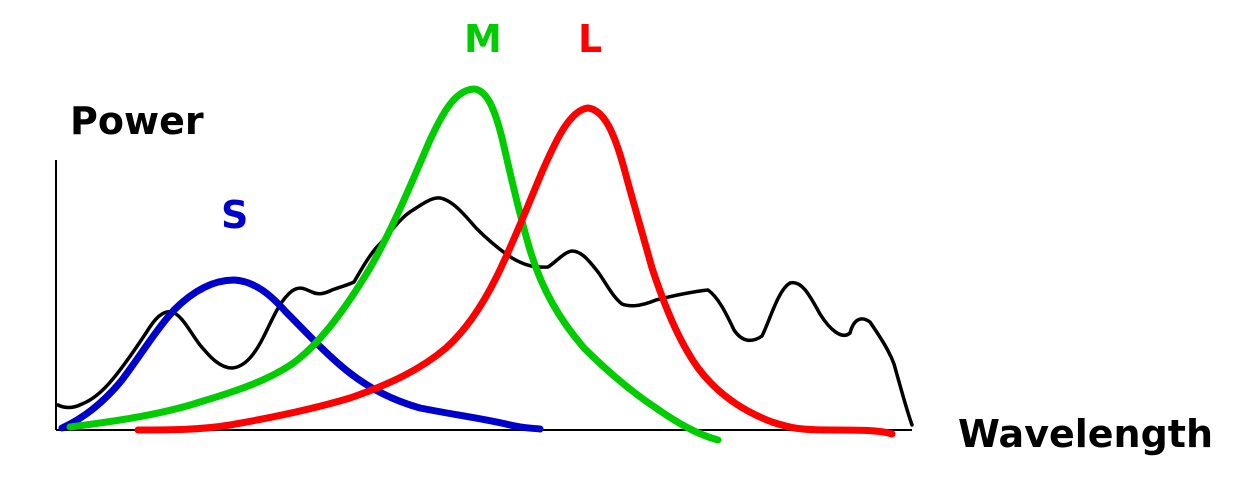 This screenshot has width=1237, height=486. Describe the element at coordinates (301, 354) in the screenshot. I see `s-cone-curve` at that location.